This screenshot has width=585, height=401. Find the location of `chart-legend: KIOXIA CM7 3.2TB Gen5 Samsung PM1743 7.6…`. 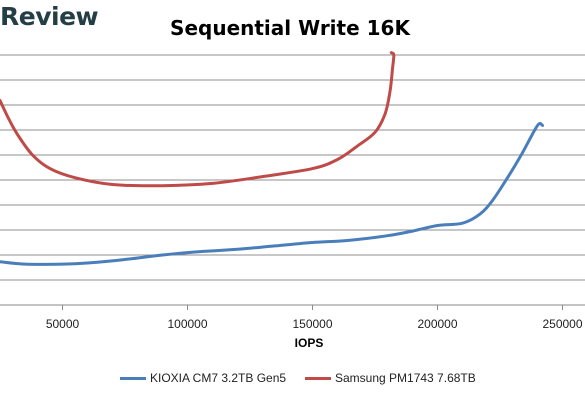

chart-legend: KIOXIA CM7 3.2TB Gen5 Samsung PM1743 7.6… is located at coordinates (292, 380).